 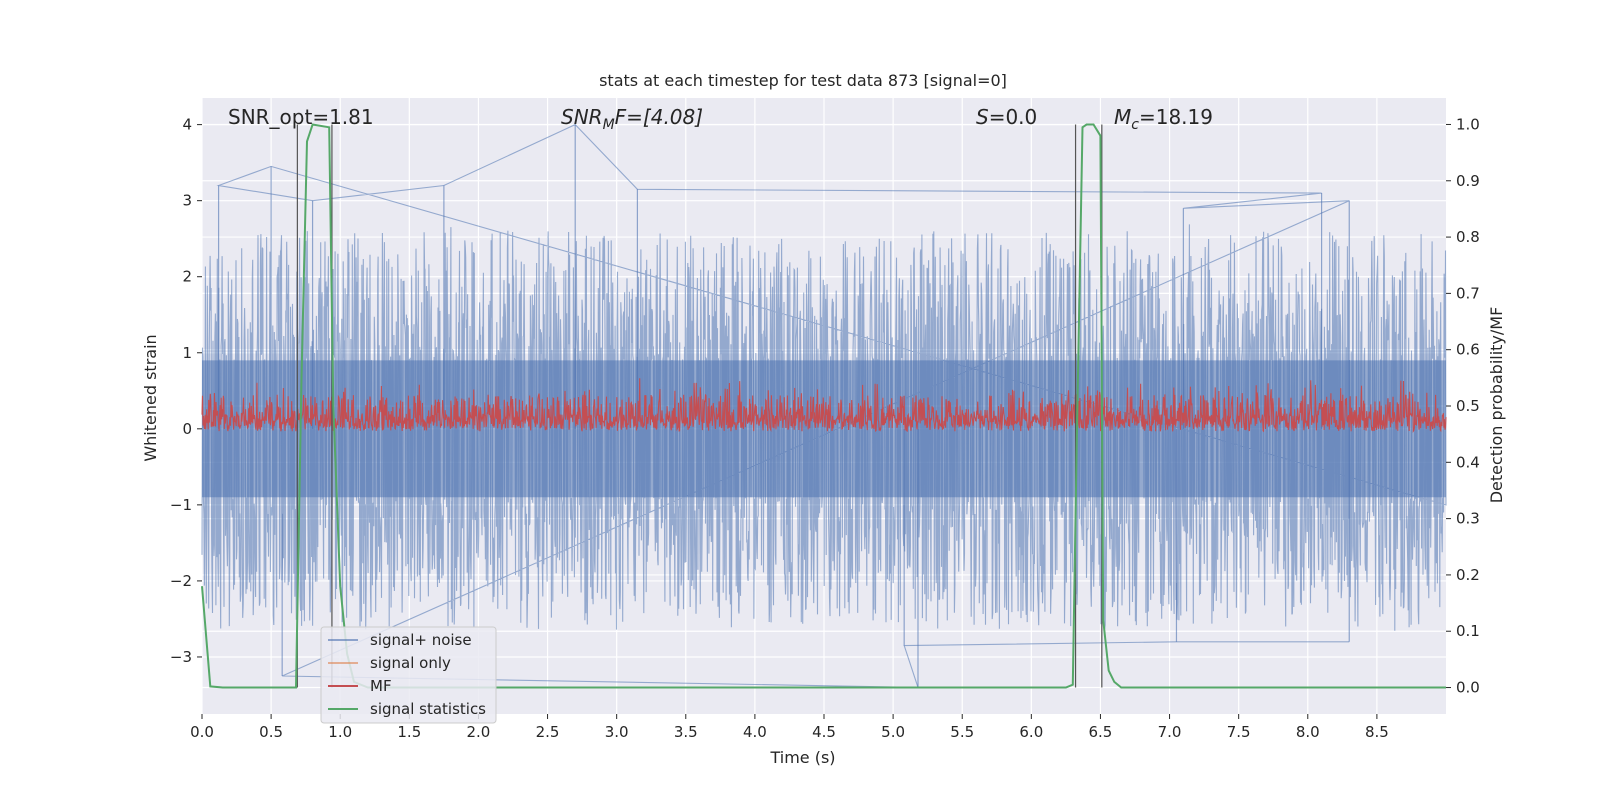 What do you see at coordinates (428, 709) in the screenshot?
I see `legend-label-signal-statistics: signal statistics` at bounding box center [428, 709].